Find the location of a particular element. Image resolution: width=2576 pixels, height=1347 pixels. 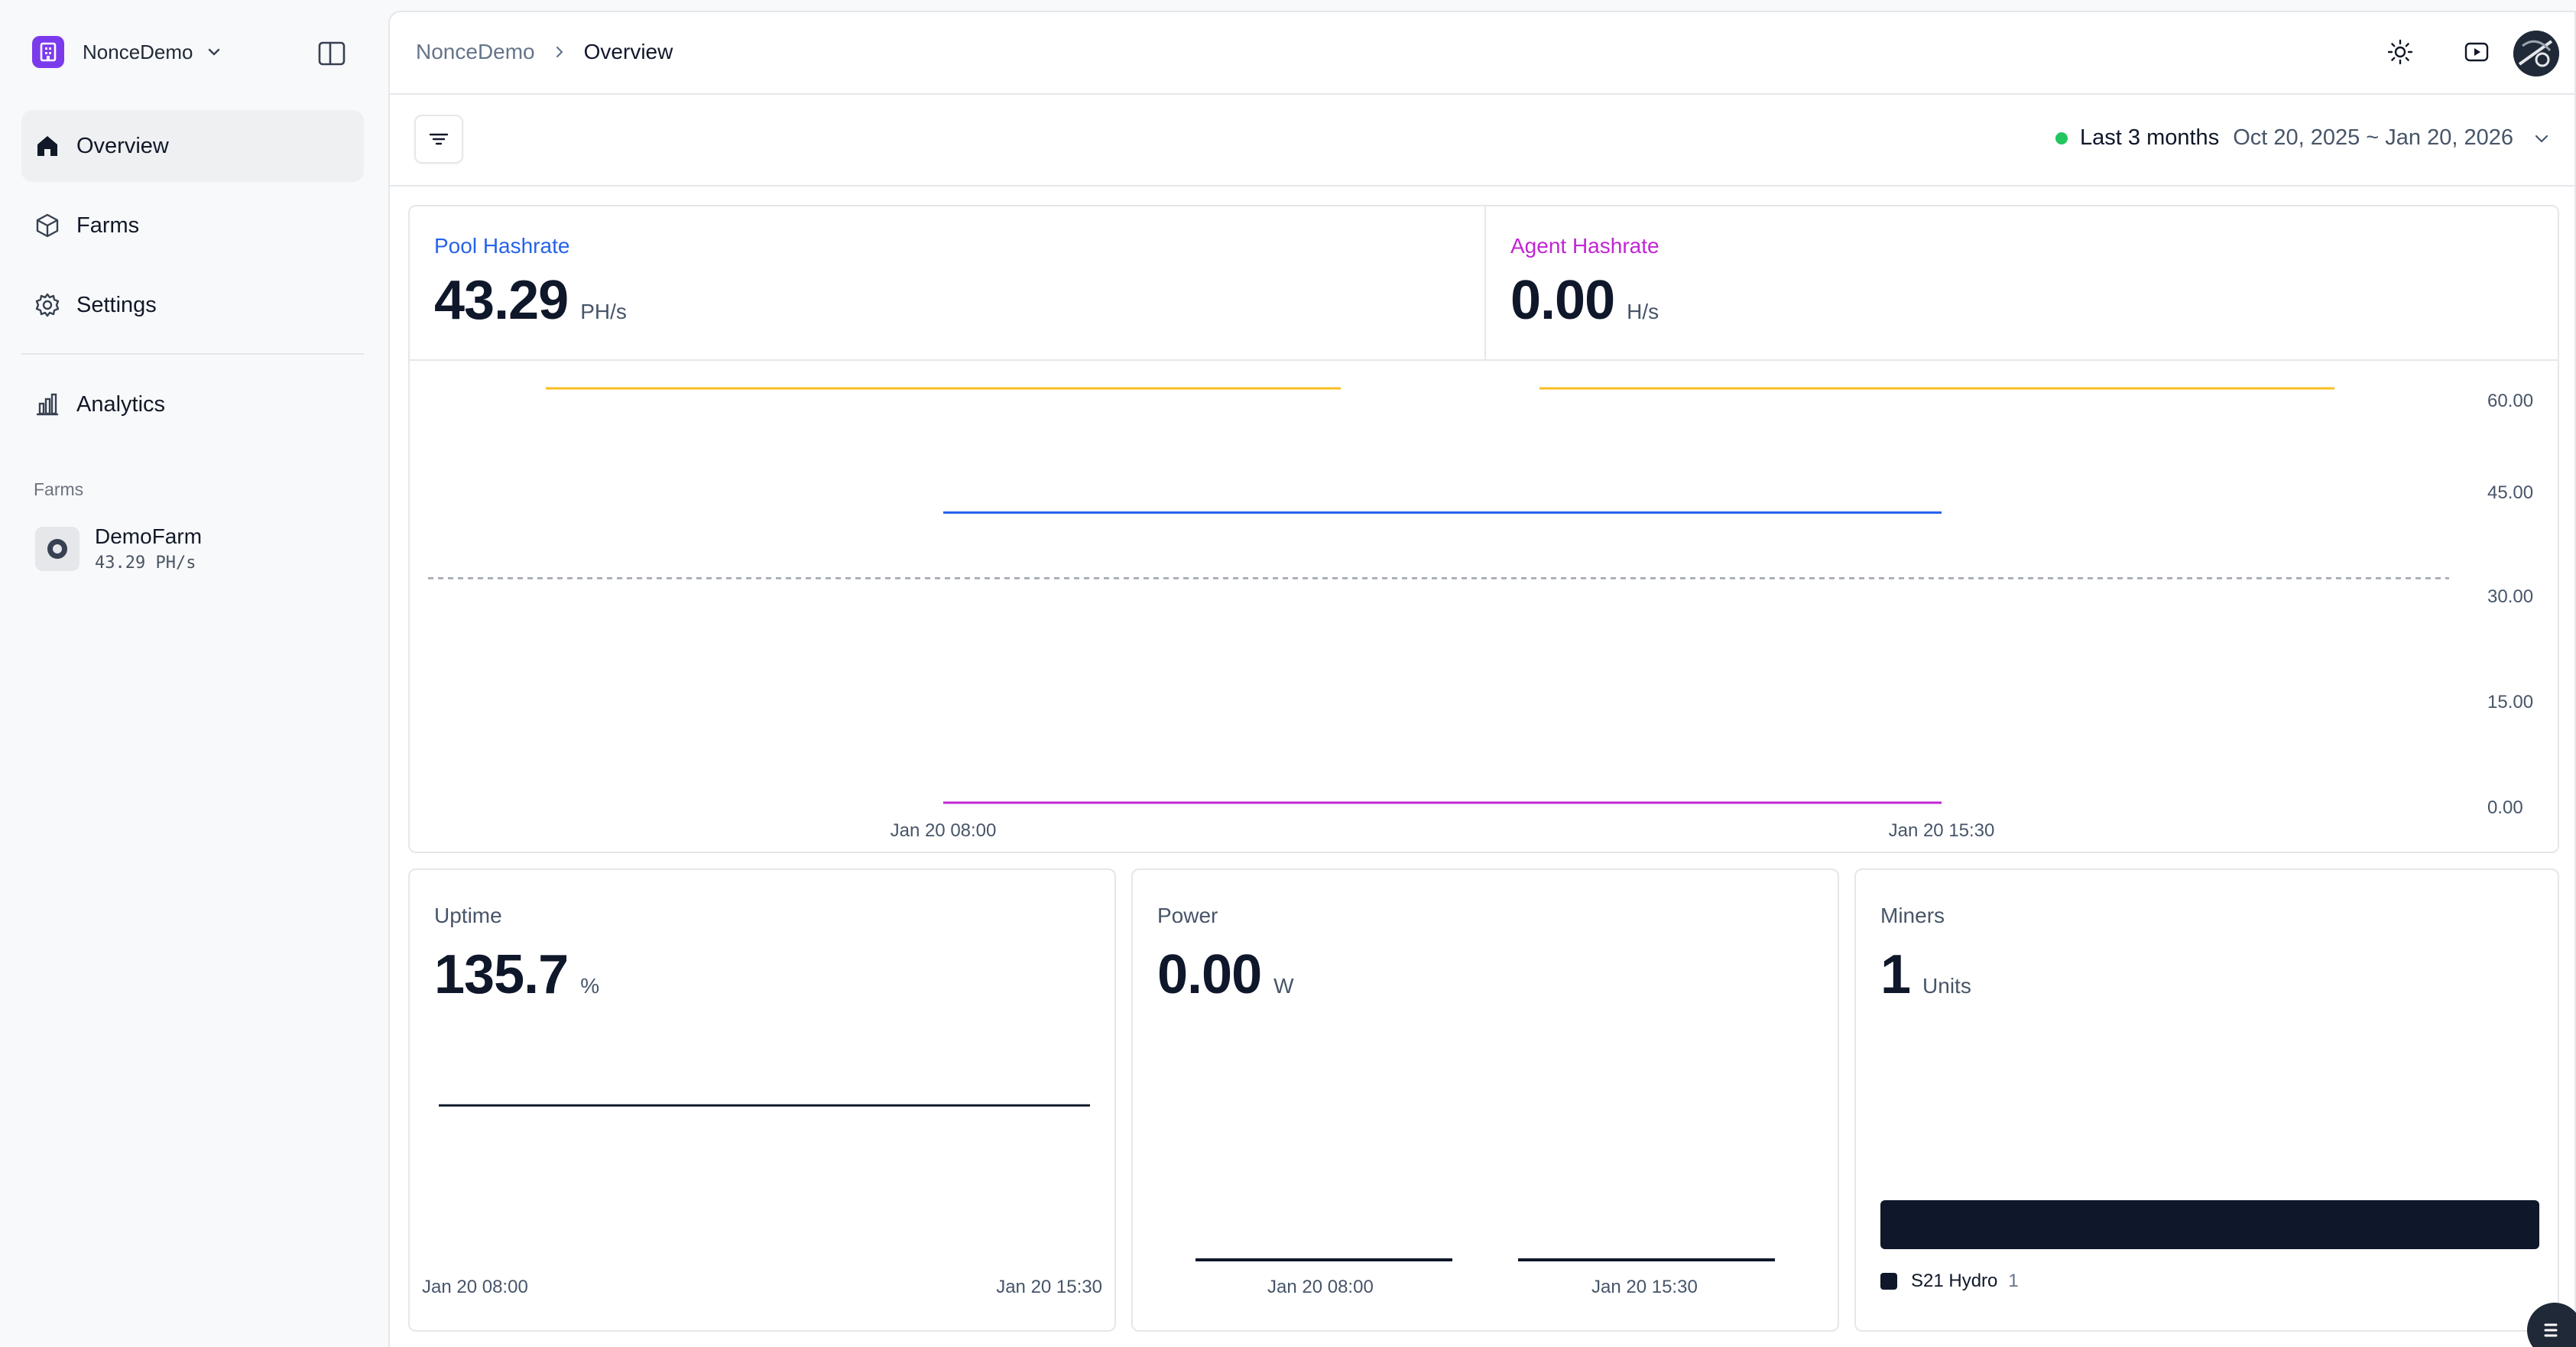

agent-hashrate-title: Agent Hashrate is located at coordinates (1585, 246).